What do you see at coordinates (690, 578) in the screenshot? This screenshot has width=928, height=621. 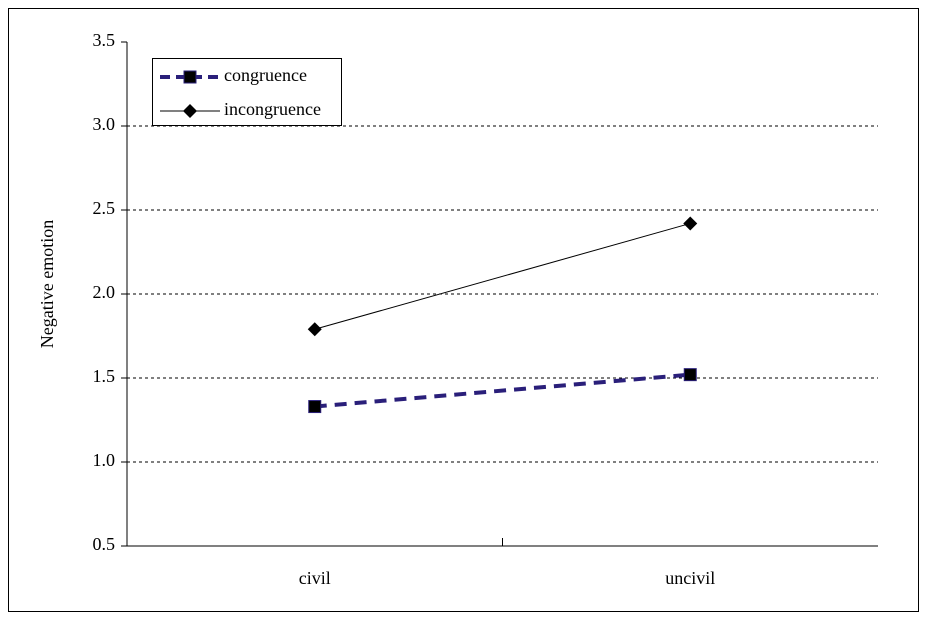 I see `x-tick-label: uncivil` at bounding box center [690, 578].